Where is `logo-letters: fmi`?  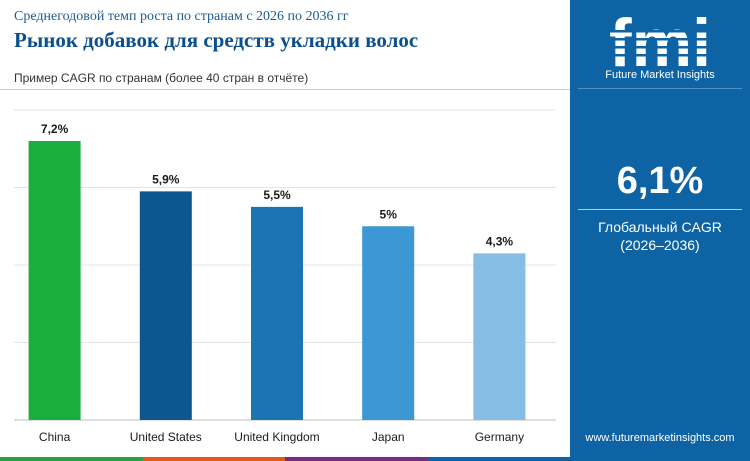
logo-letters: fmi is located at coordinates (660, 44).